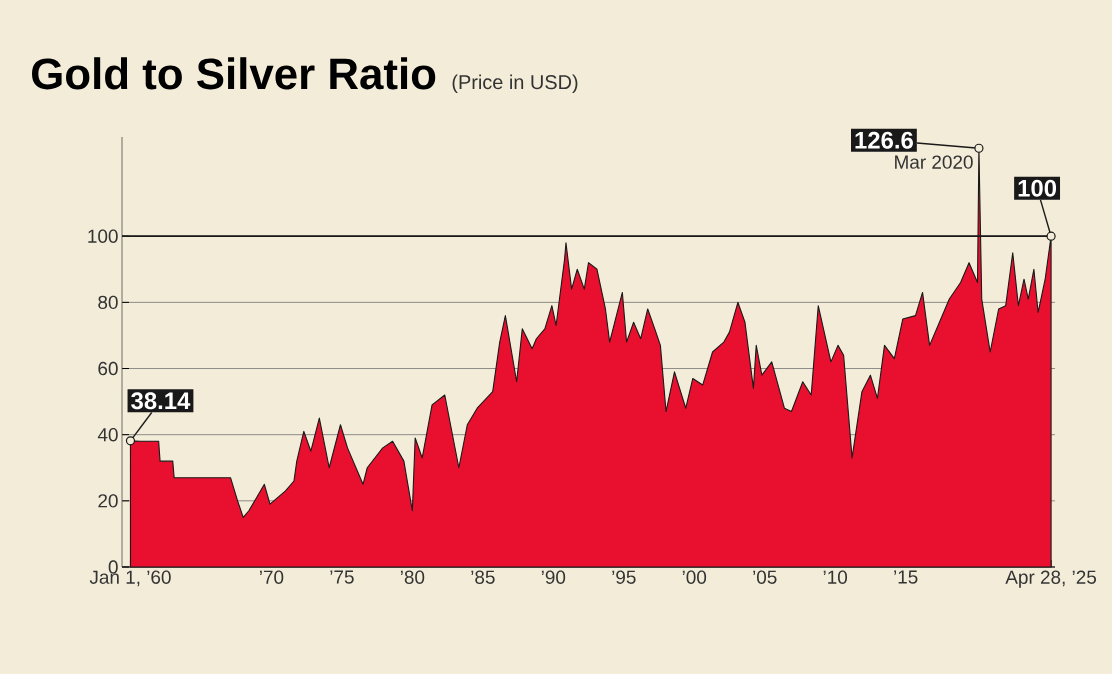 Image resolution: width=1112 pixels, height=674 pixels. Describe the element at coordinates (271, 577) in the screenshot. I see `x-tick-label: ’70` at that location.